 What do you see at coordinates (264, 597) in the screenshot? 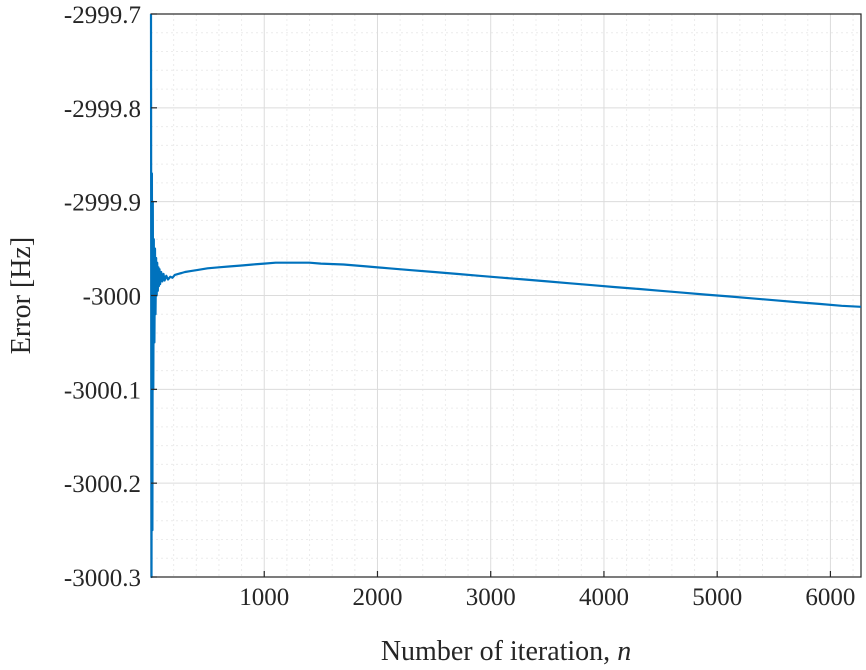
I see `x-tick-label: 1000` at bounding box center [264, 597].